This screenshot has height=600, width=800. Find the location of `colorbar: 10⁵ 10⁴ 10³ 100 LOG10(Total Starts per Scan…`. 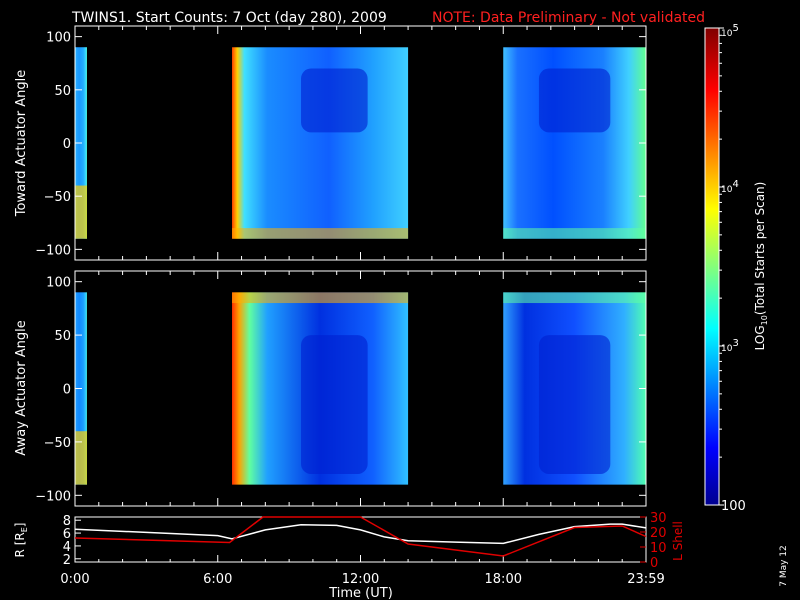

colorbar: 10⁵ 10⁴ 10³ 100 LOG10(Total Starts per Scan… is located at coordinates (736, 268).